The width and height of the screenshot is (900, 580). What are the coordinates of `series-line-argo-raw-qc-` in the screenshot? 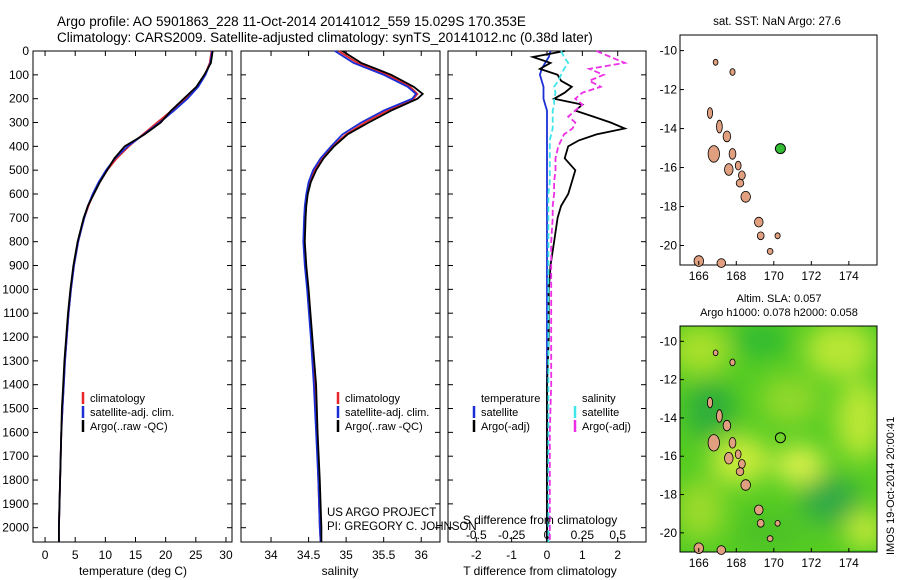 It's located at (364, 296).